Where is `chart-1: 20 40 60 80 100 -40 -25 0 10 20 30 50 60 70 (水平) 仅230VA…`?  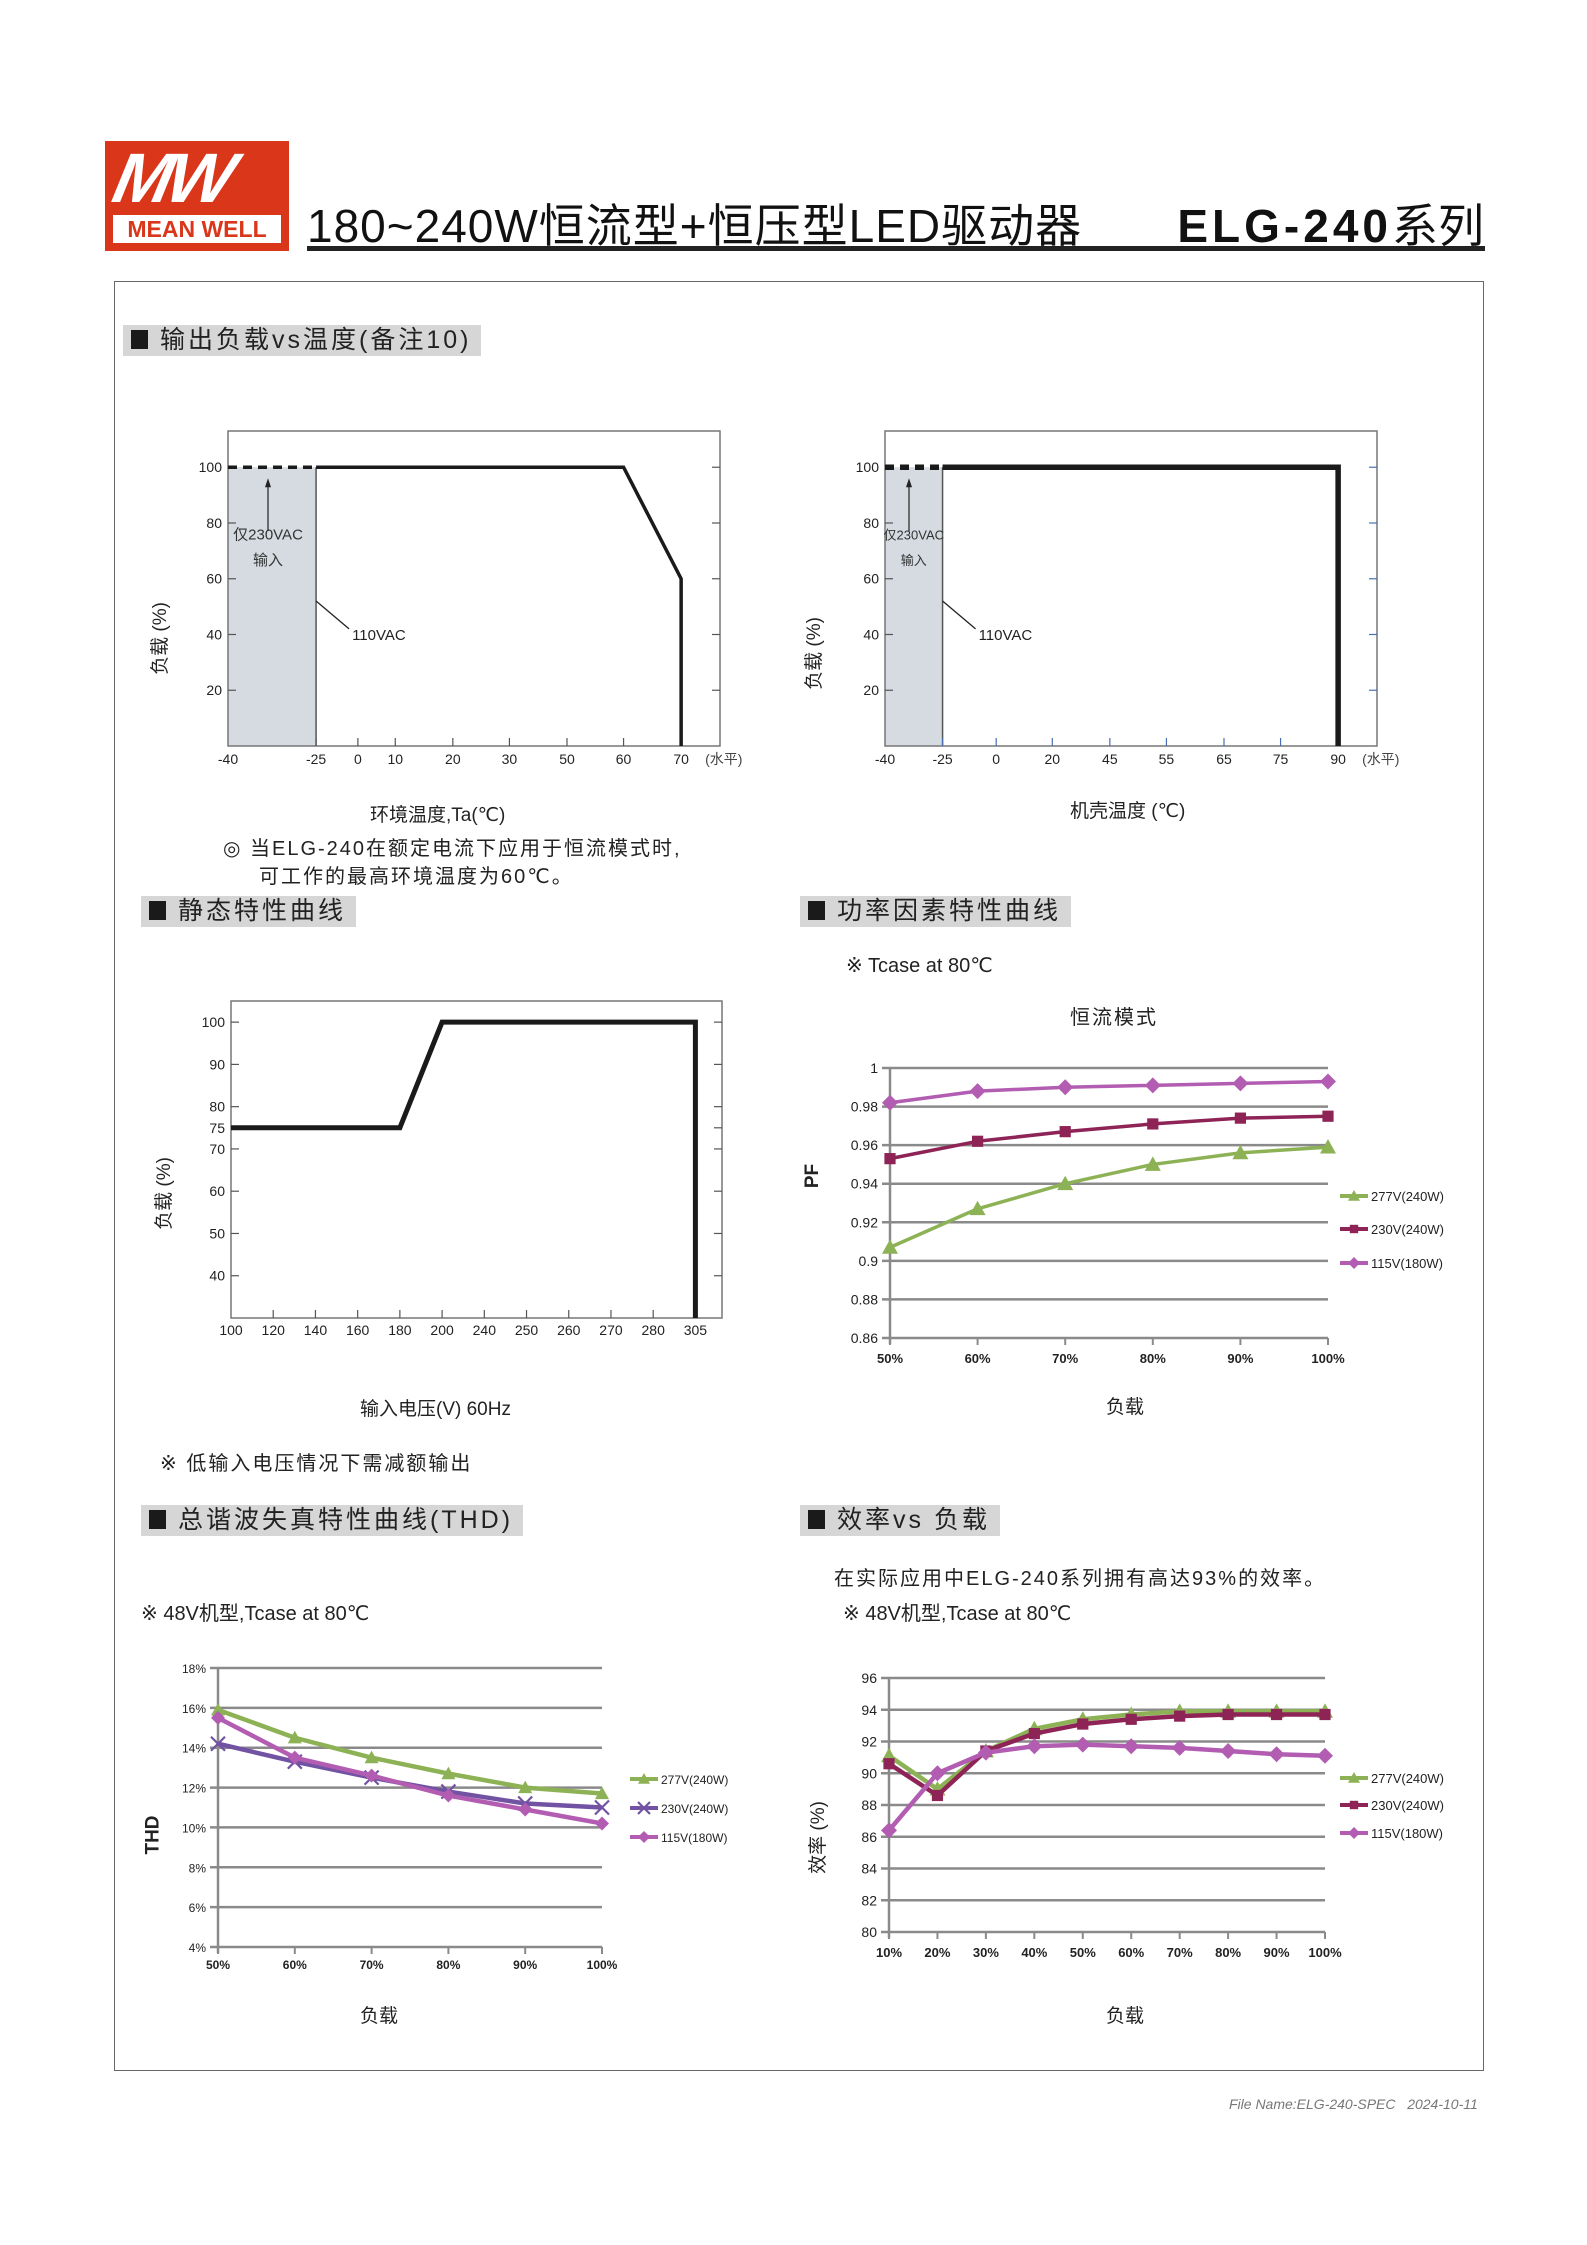 chart-1: 20 40 60 80 100 -40 -25 0 10 20 30 50 60 70 (水平) 仅230VA… is located at coordinates (470, 598).